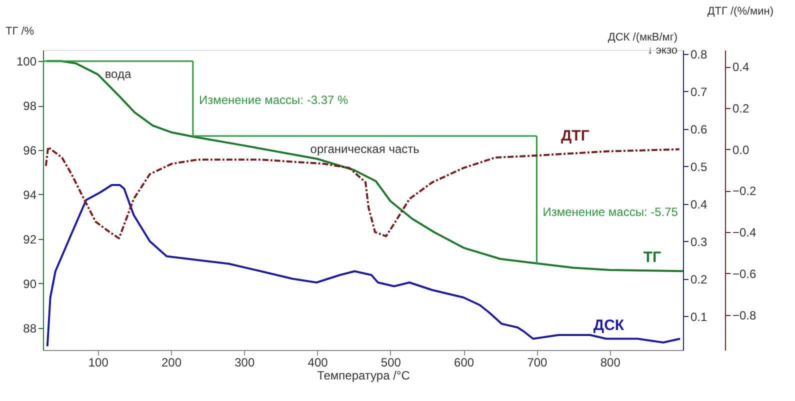 Image resolution: width=795 pixels, height=401 pixels. I want to click on y-tick-label: 90, so click(30, 283).